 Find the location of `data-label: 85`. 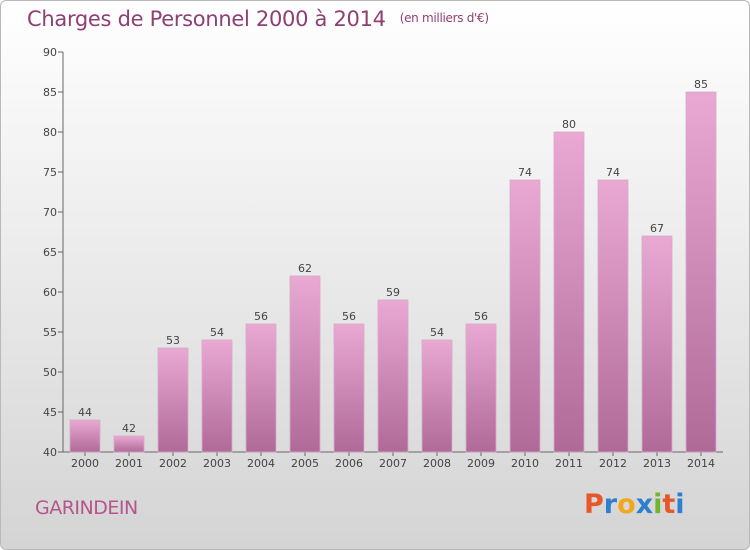

data-label: 85 is located at coordinates (701, 84).